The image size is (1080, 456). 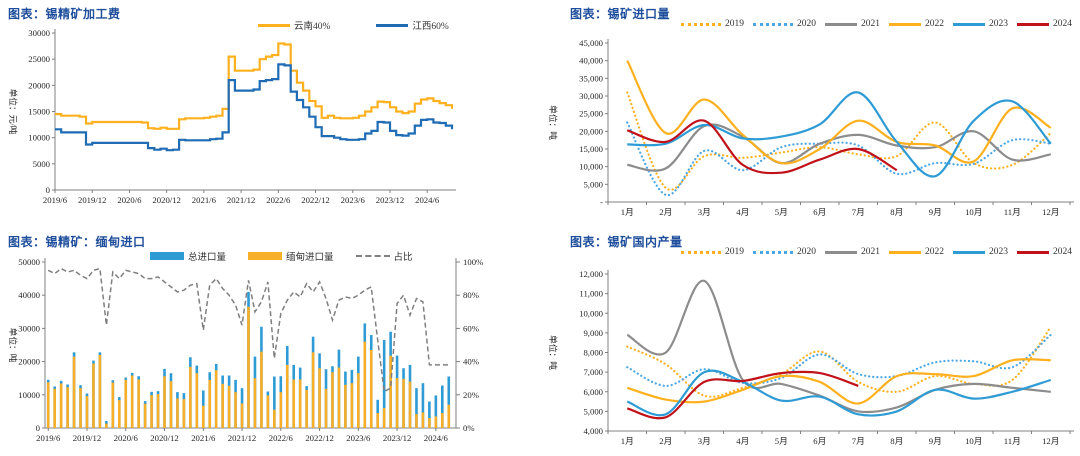 I want to click on y-tick-label: 4,000, so click(x=593, y=431).